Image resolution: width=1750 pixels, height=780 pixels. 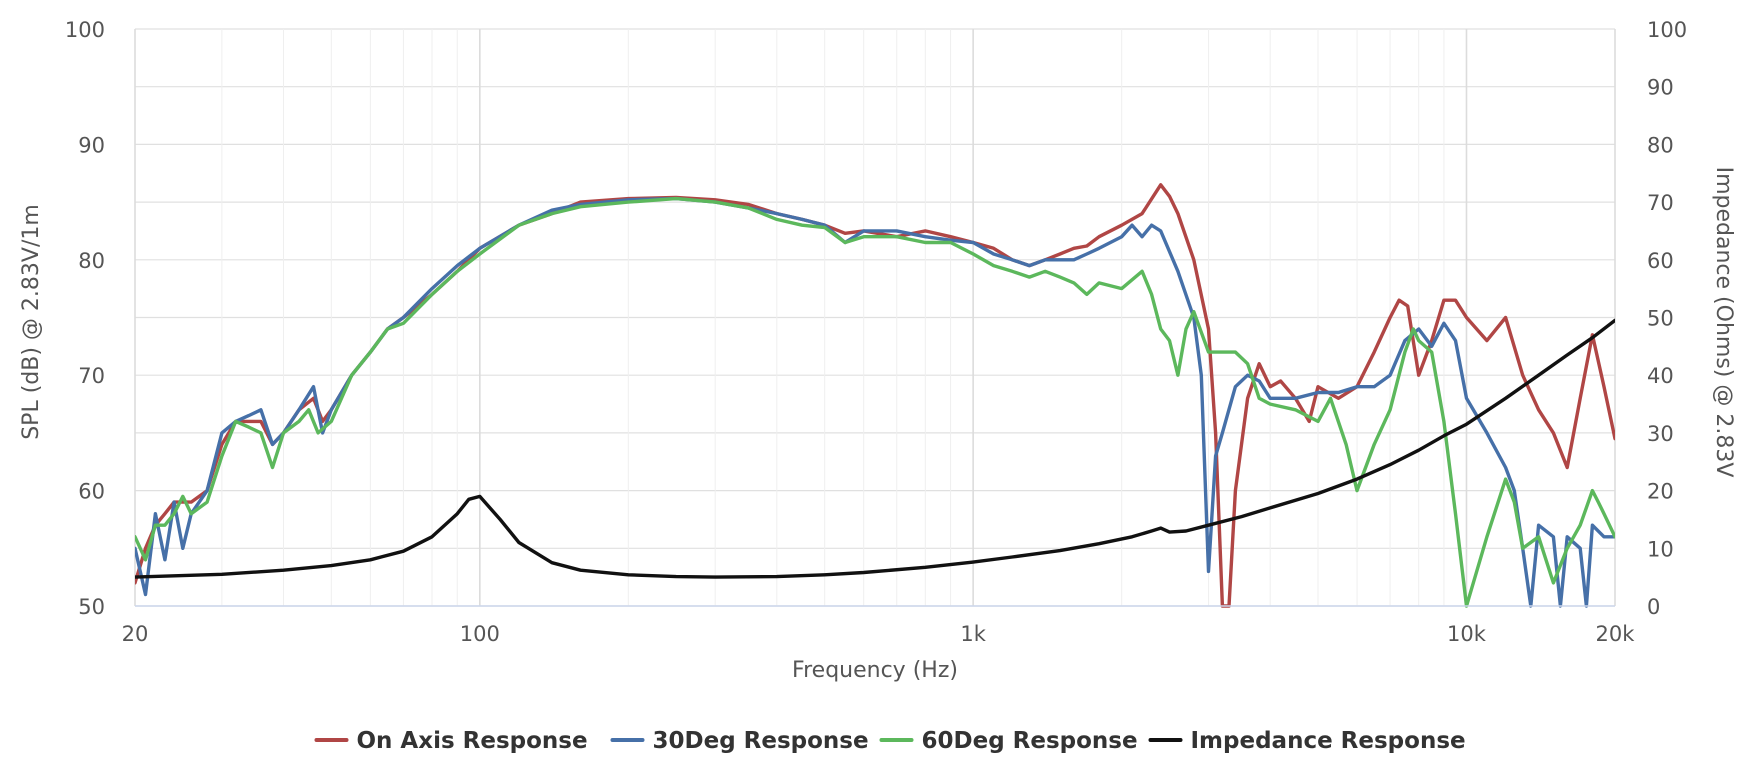 What do you see at coordinates (91, 145) in the screenshot?
I see `y-tick-label-left: 90` at bounding box center [91, 145].